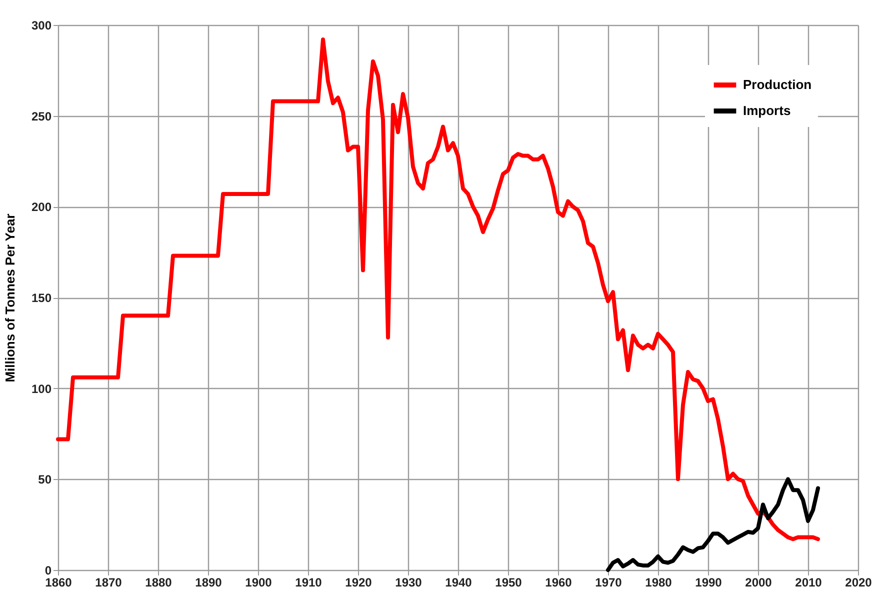 The height and width of the screenshot is (603, 881). I want to click on y-tick-label: 0, so click(48, 571).